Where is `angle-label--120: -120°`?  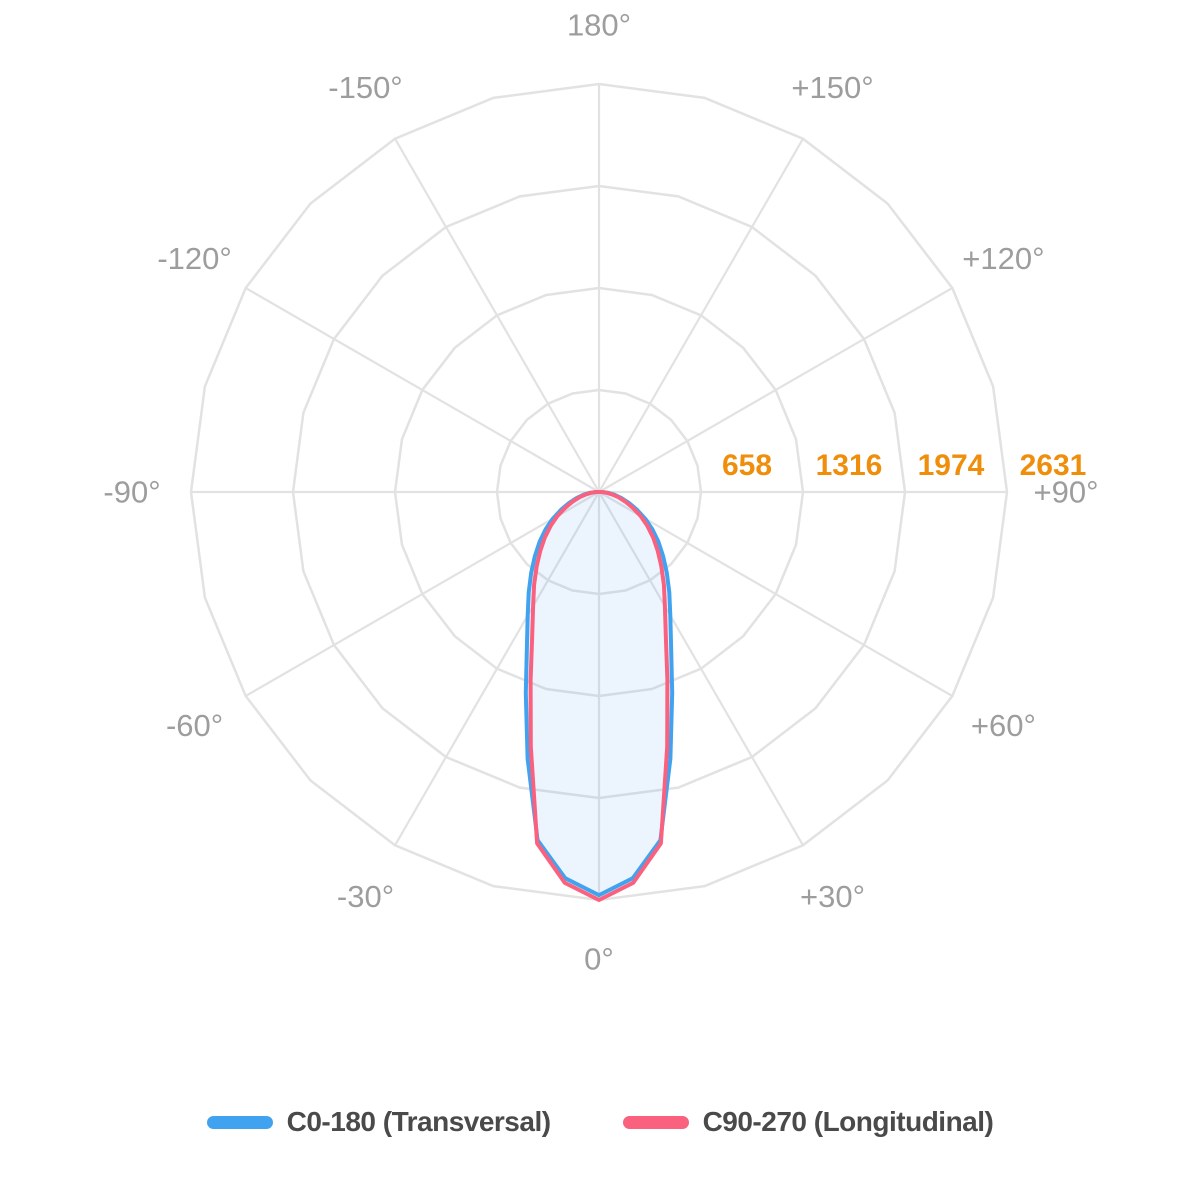 angle-label--120: -120° is located at coordinates (194, 258).